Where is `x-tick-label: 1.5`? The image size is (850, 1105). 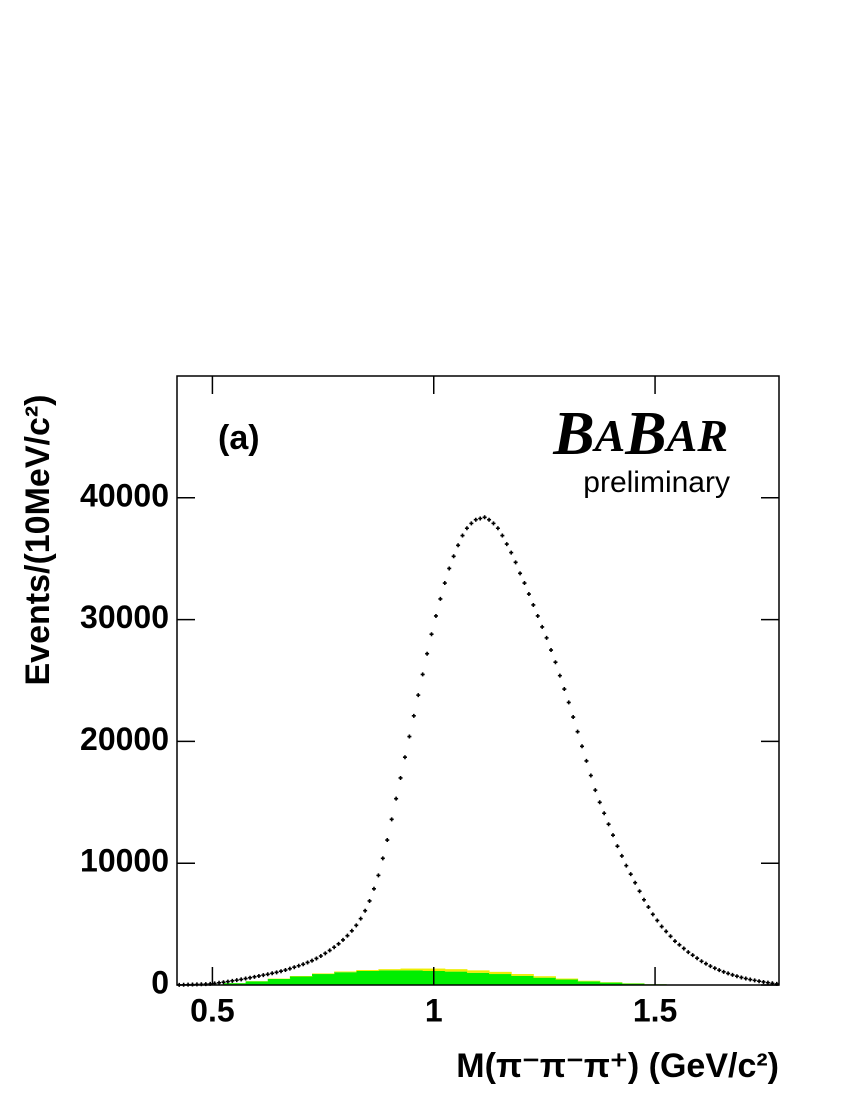
x-tick-label: 1.5 is located at coordinates (655, 1010).